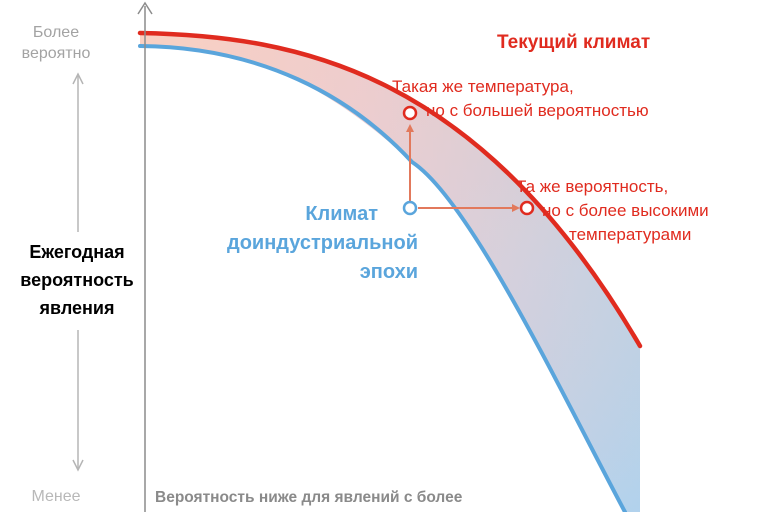 This screenshot has height=512, width=768. I want to click on same-probability-annotation-line3: температурами, so click(630, 234).